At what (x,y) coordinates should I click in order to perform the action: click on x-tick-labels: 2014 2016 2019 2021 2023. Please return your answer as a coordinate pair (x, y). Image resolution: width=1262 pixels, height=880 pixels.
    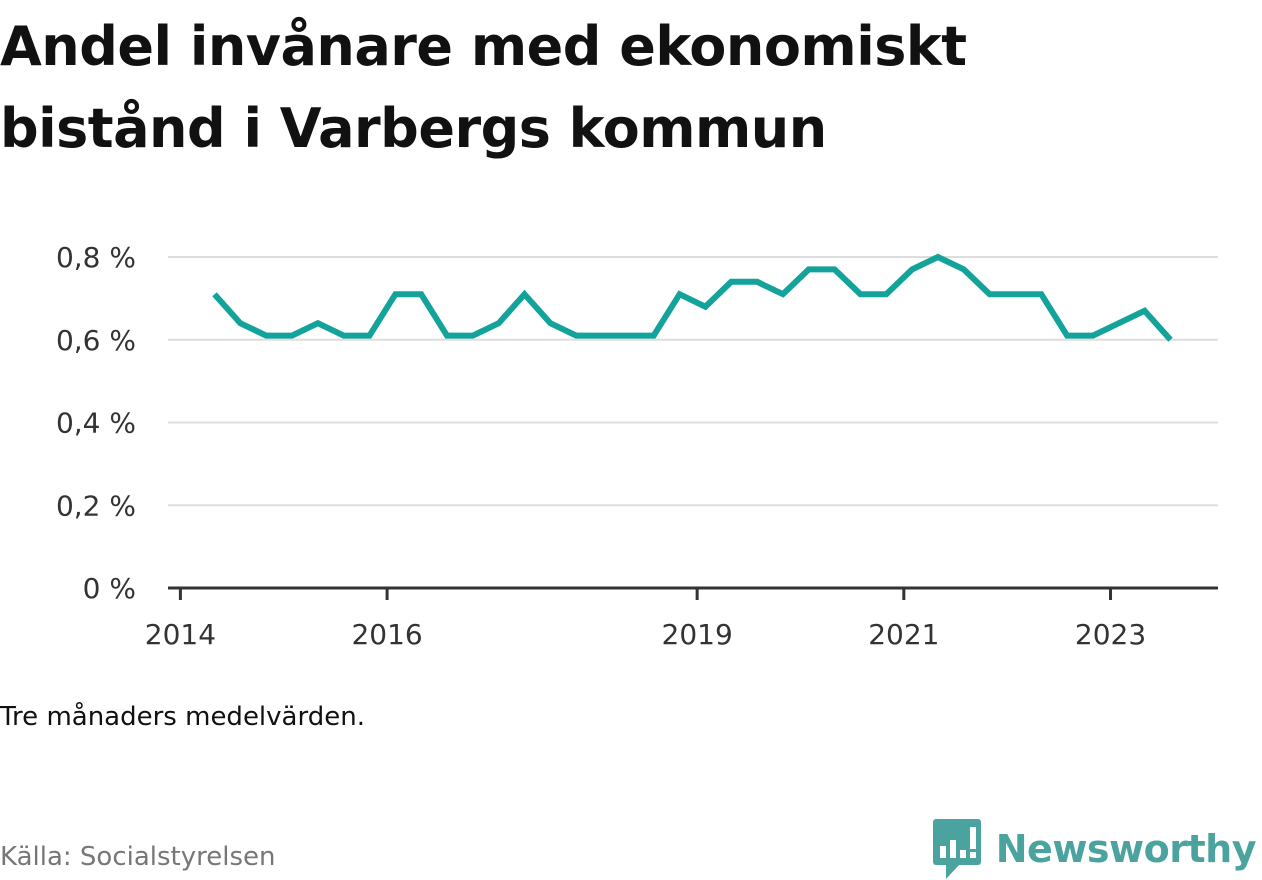
    Looking at the image, I should click on (645, 634).